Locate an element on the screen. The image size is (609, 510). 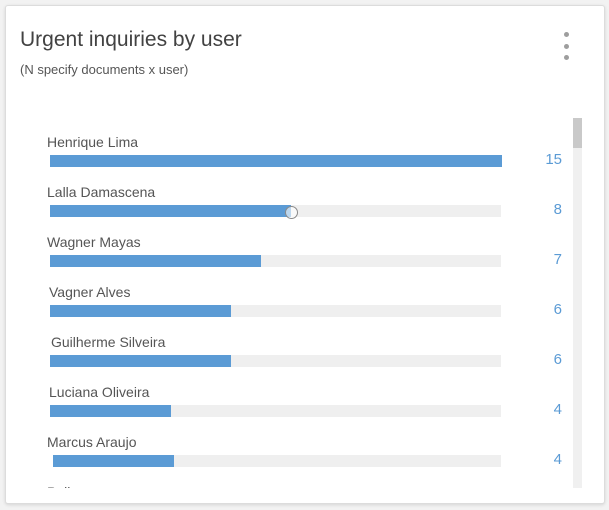
bar-row: Marcus Araujo 4 is located at coordinates (291, 442).